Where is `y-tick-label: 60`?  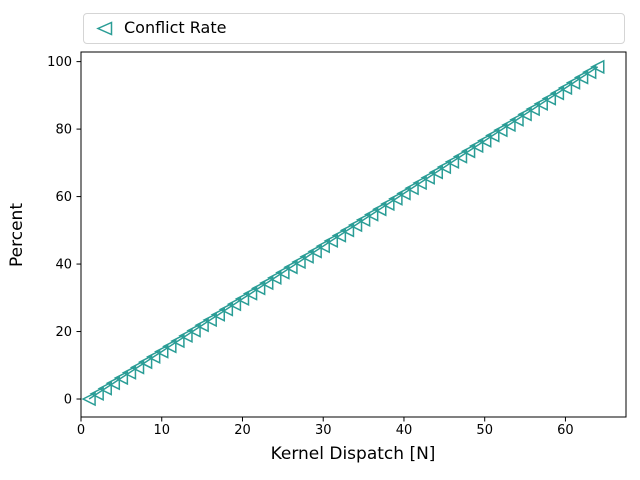
y-tick-label: 60 is located at coordinates (63, 197).